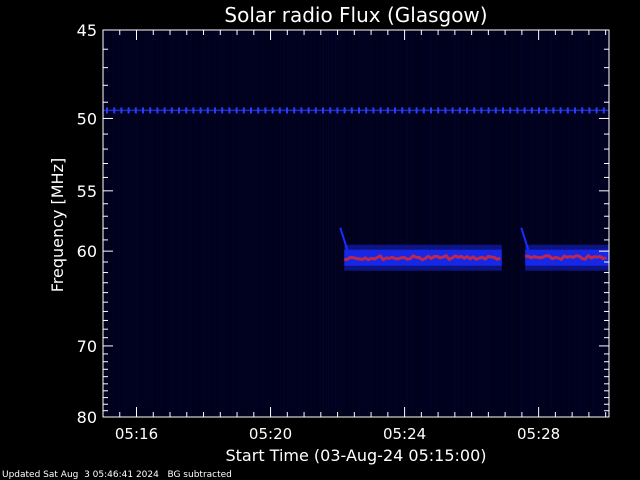 The height and width of the screenshot is (480, 640). What do you see at coordinates (356, 455) in the screenshot?
I see `x-axis-label: Start Time (03-Aug-24 05:15:00)` at bounding box center [356, 455].